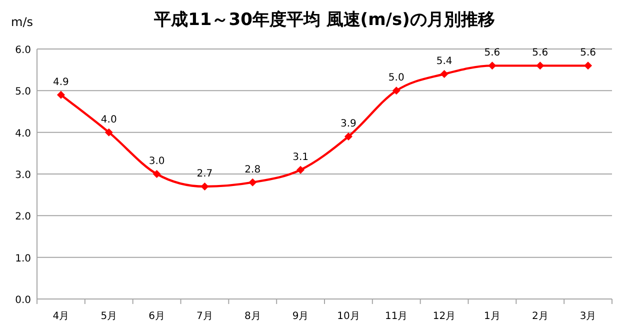 The height and width of the screenshot is (333, 619). Describe the element at coordinates (348, 316) in the screenshot. I see `x-tick-label: 10月` at that location.